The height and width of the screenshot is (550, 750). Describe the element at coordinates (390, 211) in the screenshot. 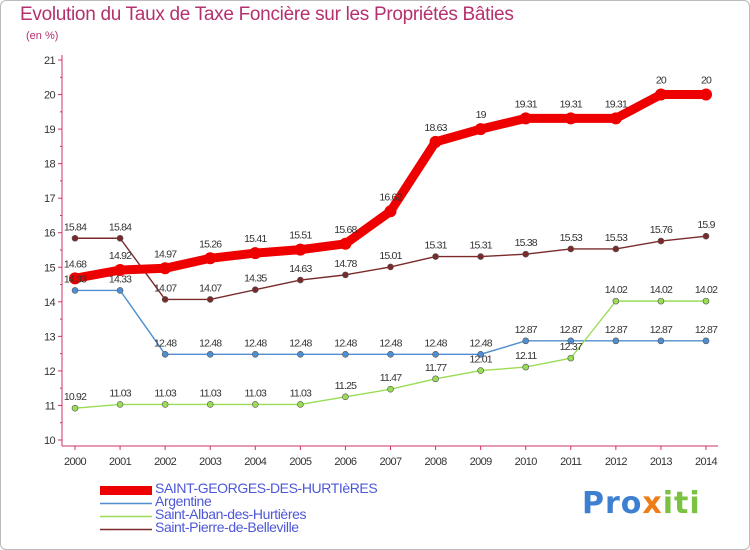

I see `data-point-s0-2007` at that location.